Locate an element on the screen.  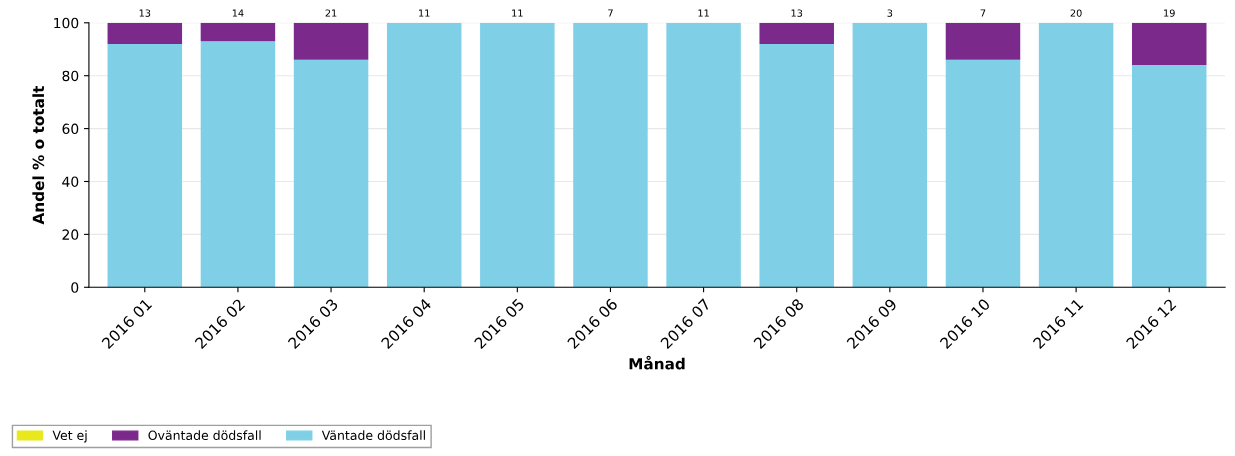
y-tick-label: 20 is located at coordinates (70, 234).